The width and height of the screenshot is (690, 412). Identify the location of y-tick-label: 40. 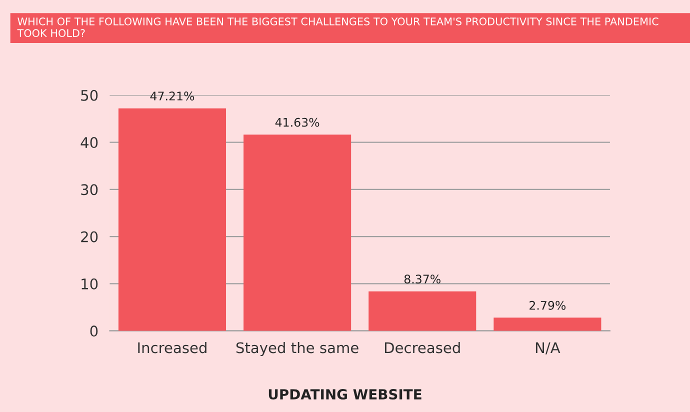
(89, 142).